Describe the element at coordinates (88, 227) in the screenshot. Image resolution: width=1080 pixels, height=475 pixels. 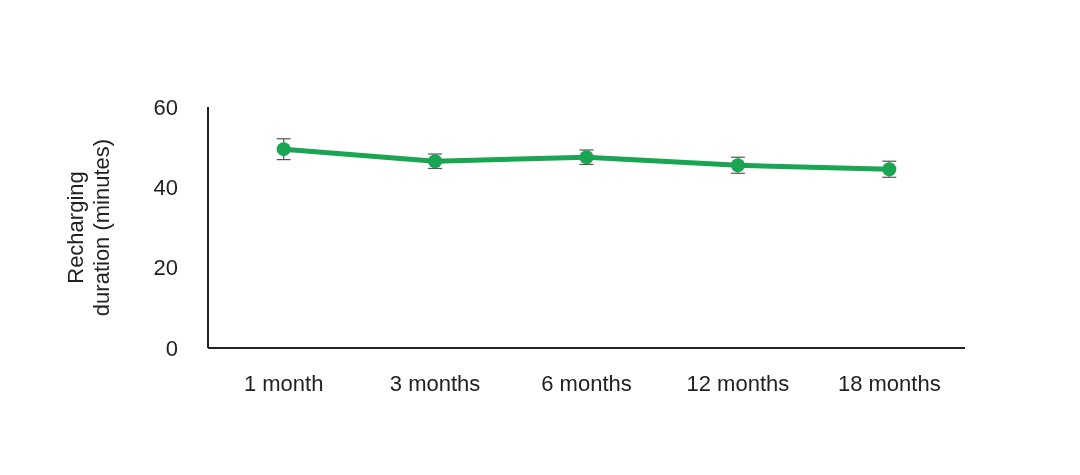
I see `y-axis-title: Recharging duration (minutes)` at that location.